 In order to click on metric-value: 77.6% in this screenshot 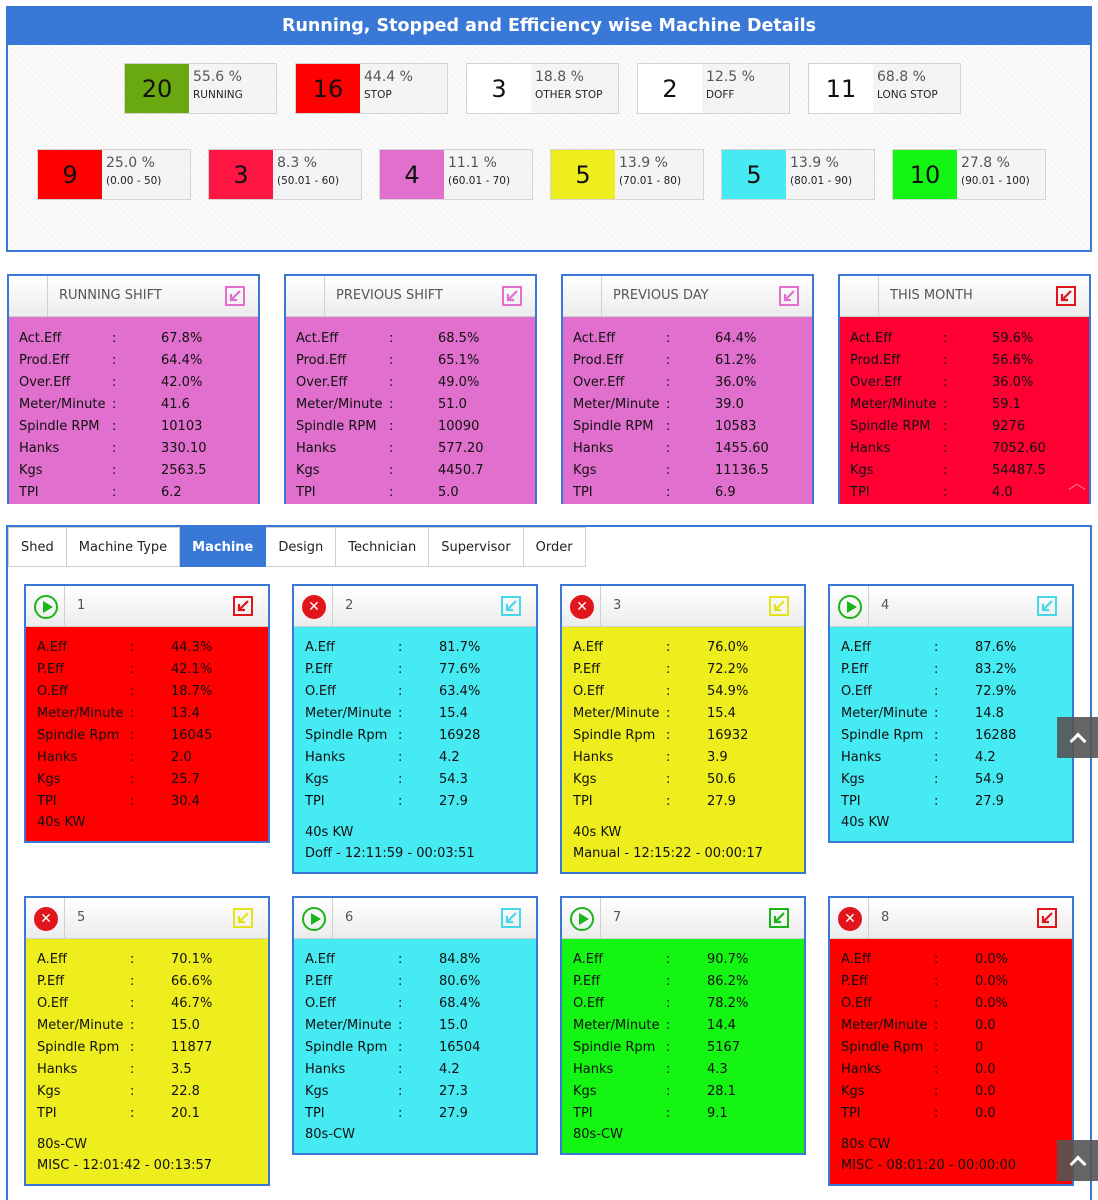, I will do `click(460, 669)`.